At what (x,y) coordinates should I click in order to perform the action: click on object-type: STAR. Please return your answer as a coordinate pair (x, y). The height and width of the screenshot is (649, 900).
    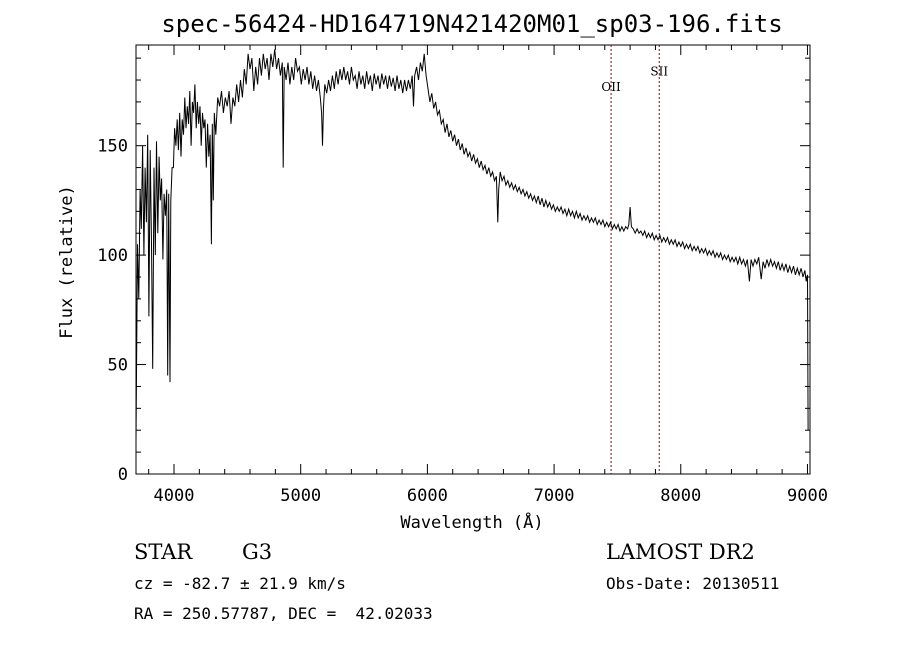
    Looking at the image, I should click on (163, 552).